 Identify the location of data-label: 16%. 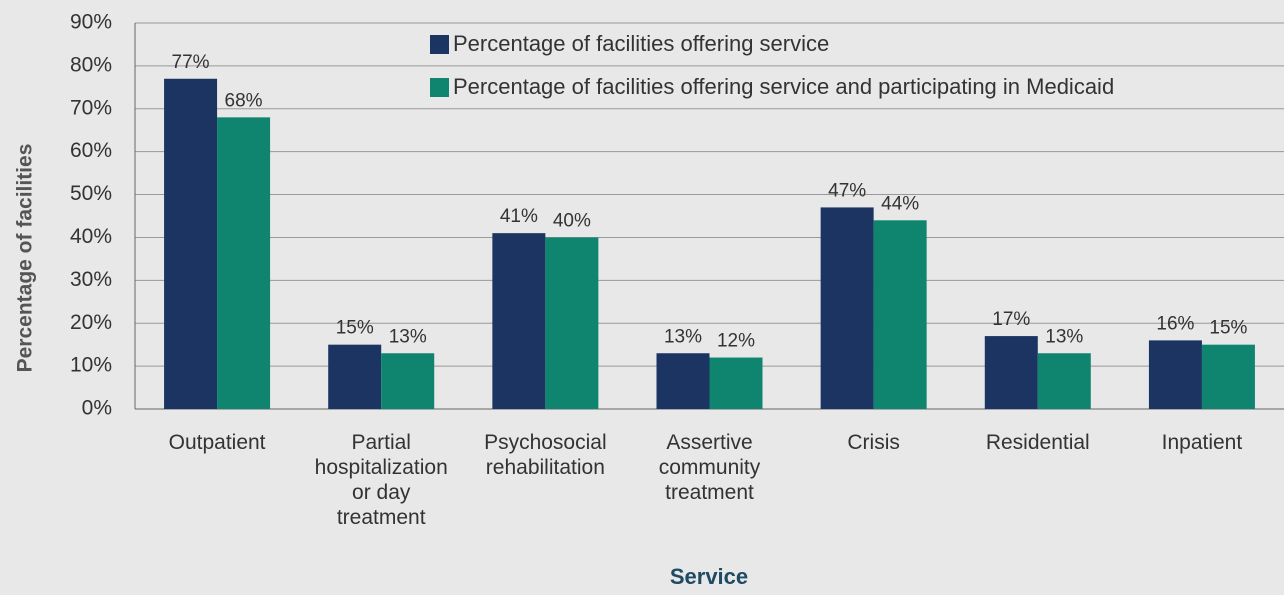
(1175, 323).